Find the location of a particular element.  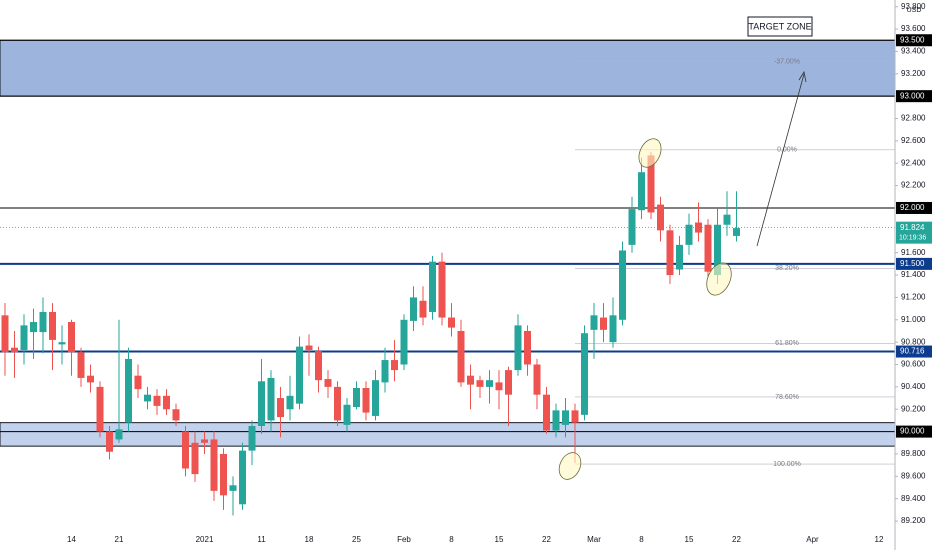

fib-label: 78.60% is located at coordinates (787, 397).